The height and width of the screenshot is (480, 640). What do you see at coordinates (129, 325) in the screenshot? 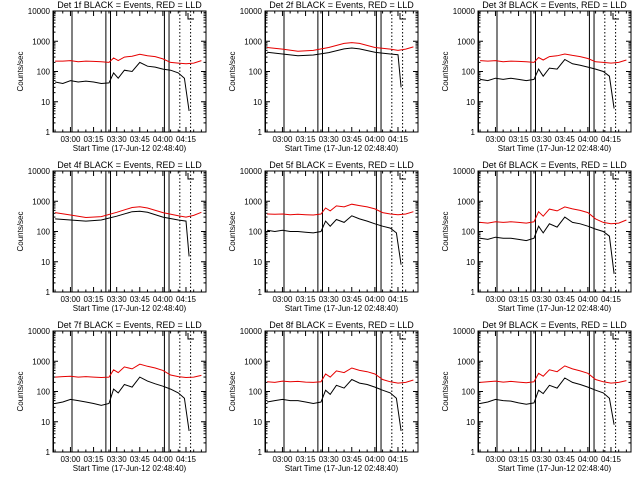
I see `panel-title: Det 7f BLACK = Events, RED = LLD` at bounding box center [129, 325].